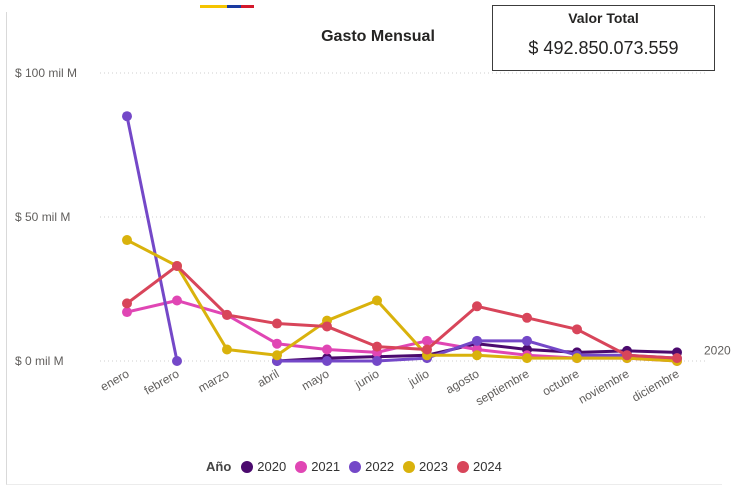  I want to click on end-labels: 2020, so click(717, 350).